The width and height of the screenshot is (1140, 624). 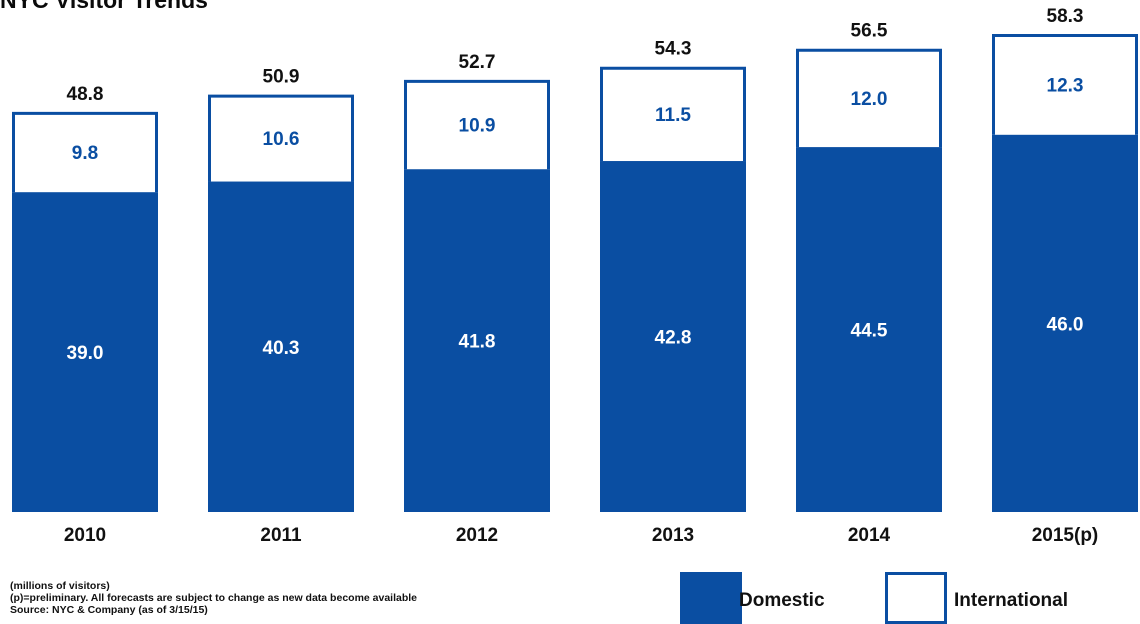 What do you see at coordinates (711, 598) in the screenshot?
I see `legend-swatch-domestic` at bounding box center [711, 598].